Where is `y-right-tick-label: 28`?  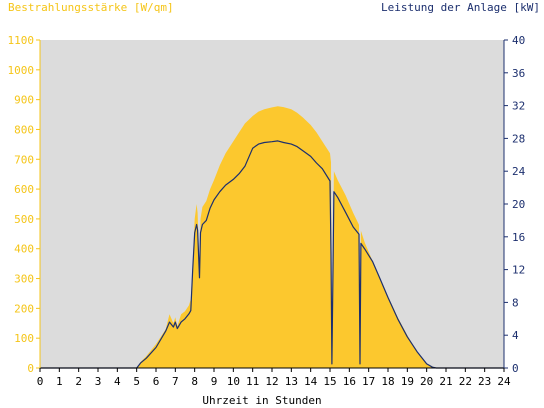 y-right-tick-label: 28 is located at coordinates (518, 138).